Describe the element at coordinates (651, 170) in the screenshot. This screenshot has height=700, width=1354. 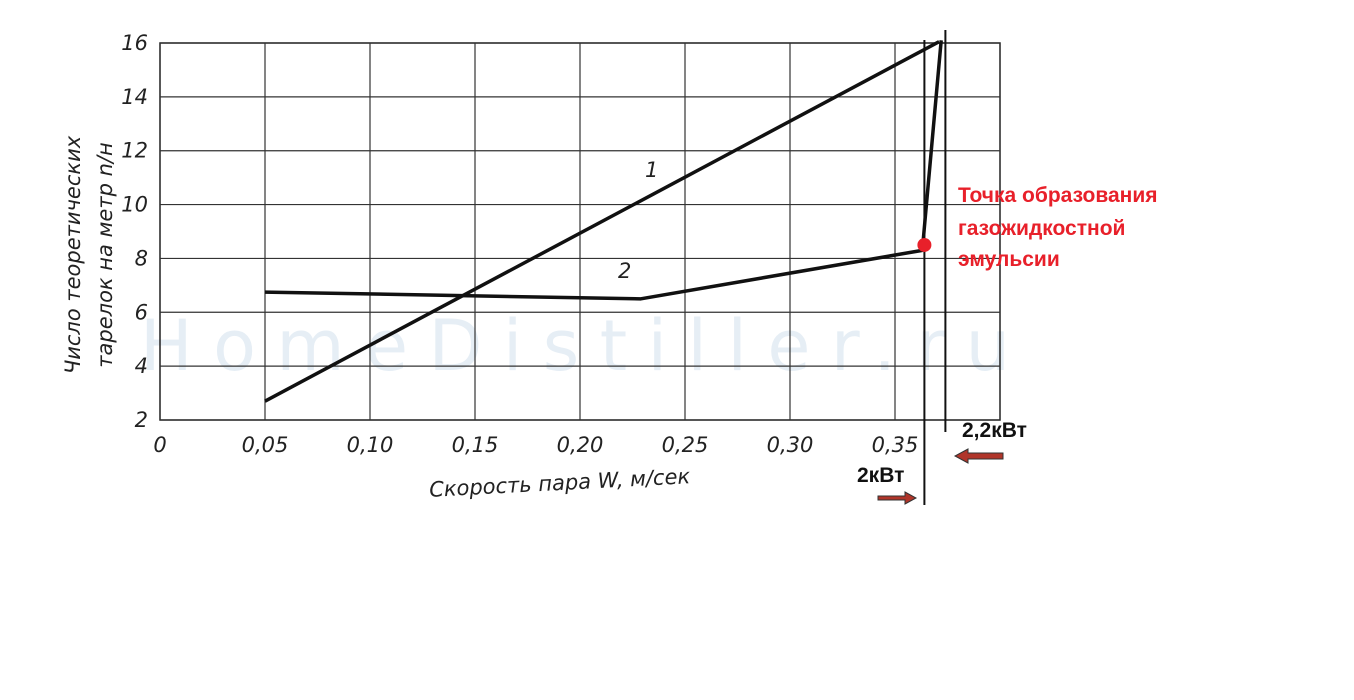
I see `series-label: 1` at that location.